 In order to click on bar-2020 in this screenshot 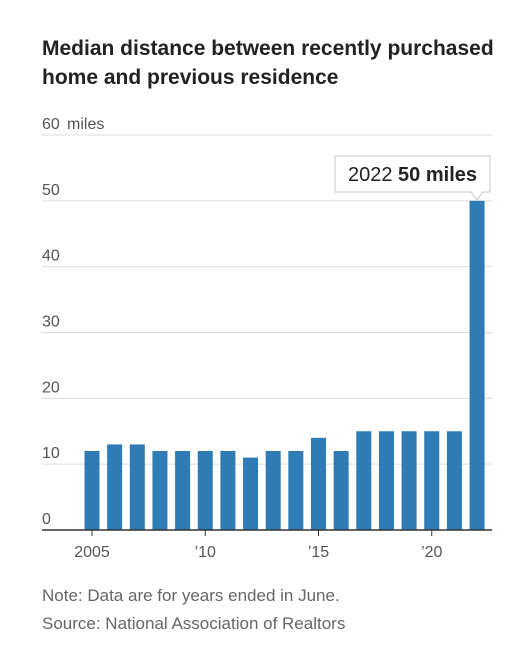, I will do `click(432, 480)`.